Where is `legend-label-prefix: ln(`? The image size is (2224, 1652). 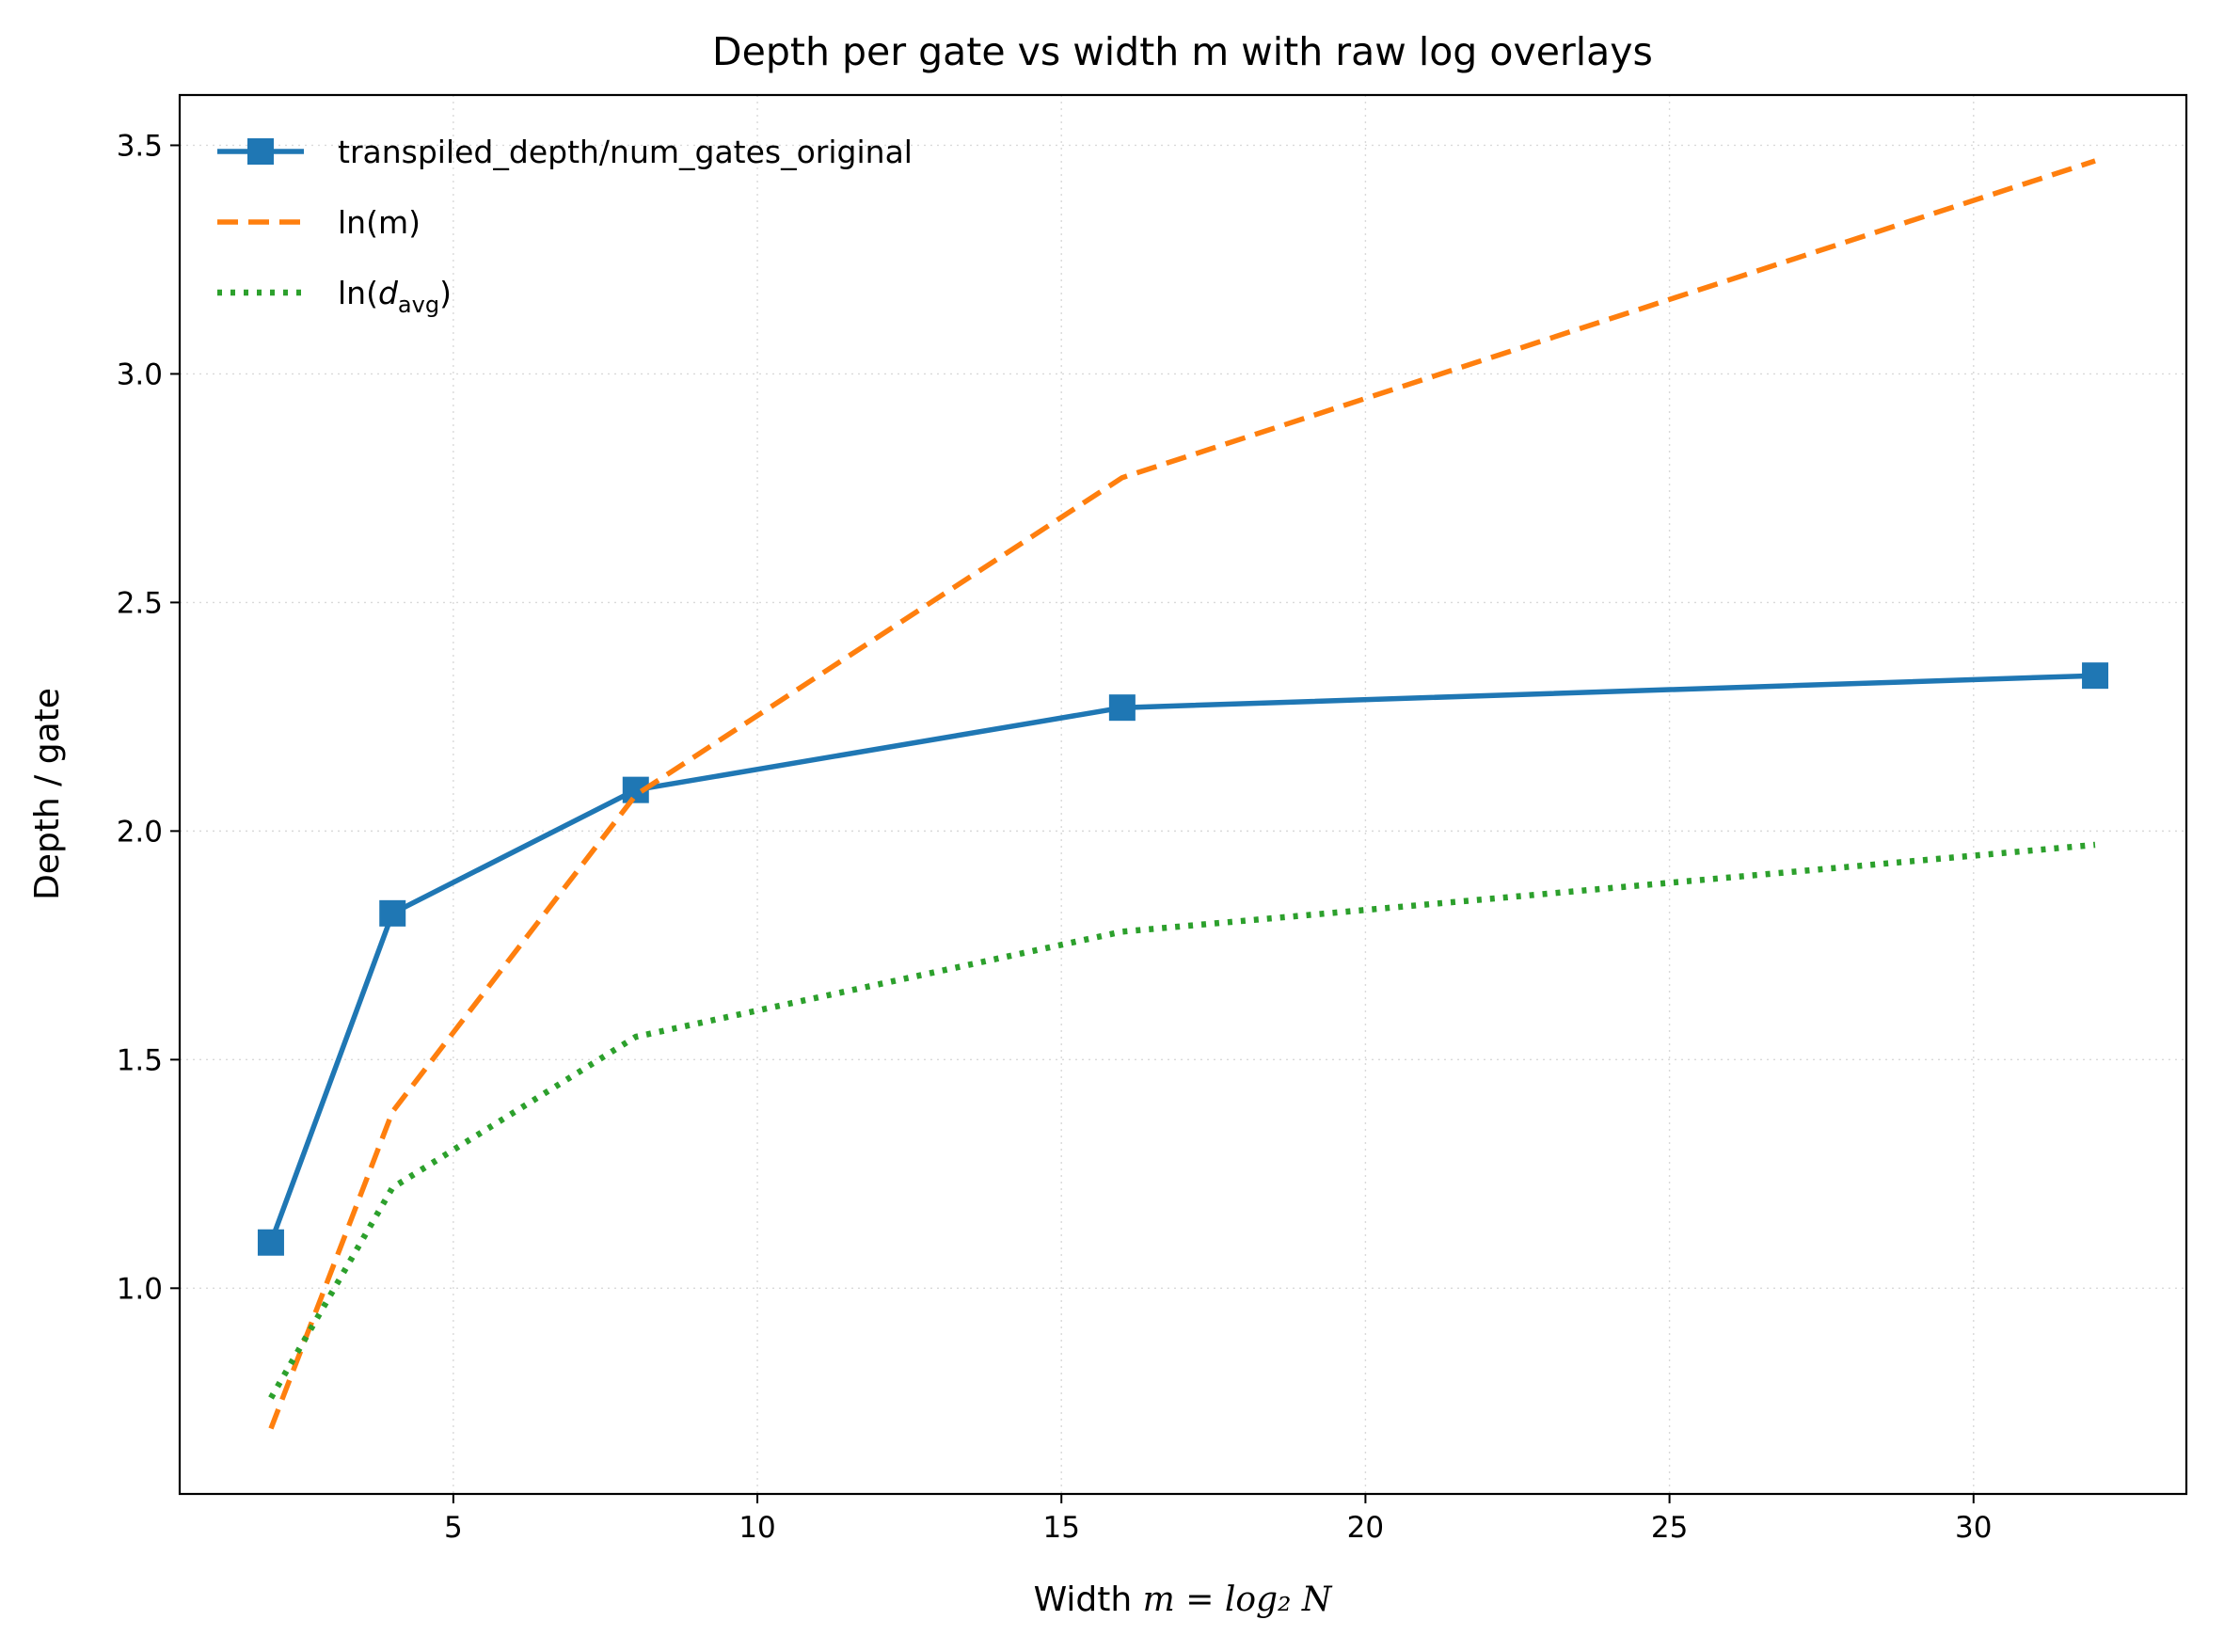
legend-label-prefix: ln( is located at coordinates (358, 293).